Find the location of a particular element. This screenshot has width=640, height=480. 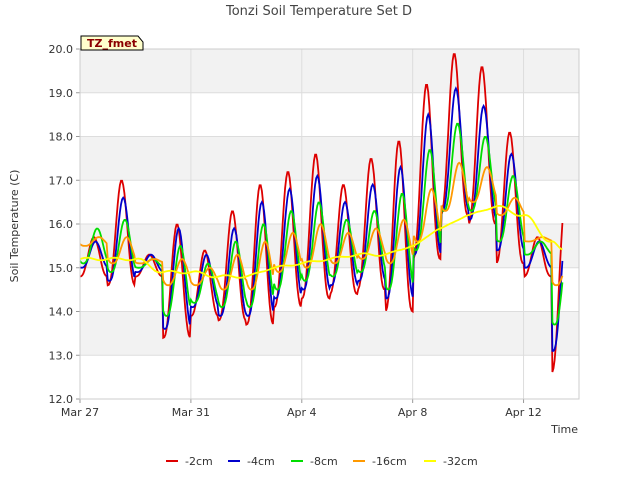

y-tick-label: 16.0 is located at coordinates (61, 224).